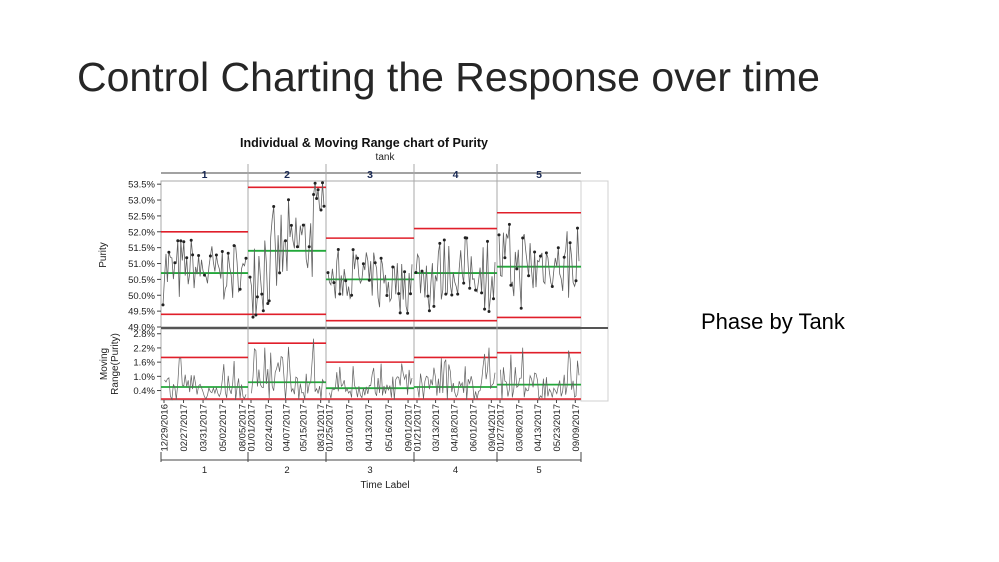  I want to click on slide-title: Control Charting the Response over time, so click(448, 77).